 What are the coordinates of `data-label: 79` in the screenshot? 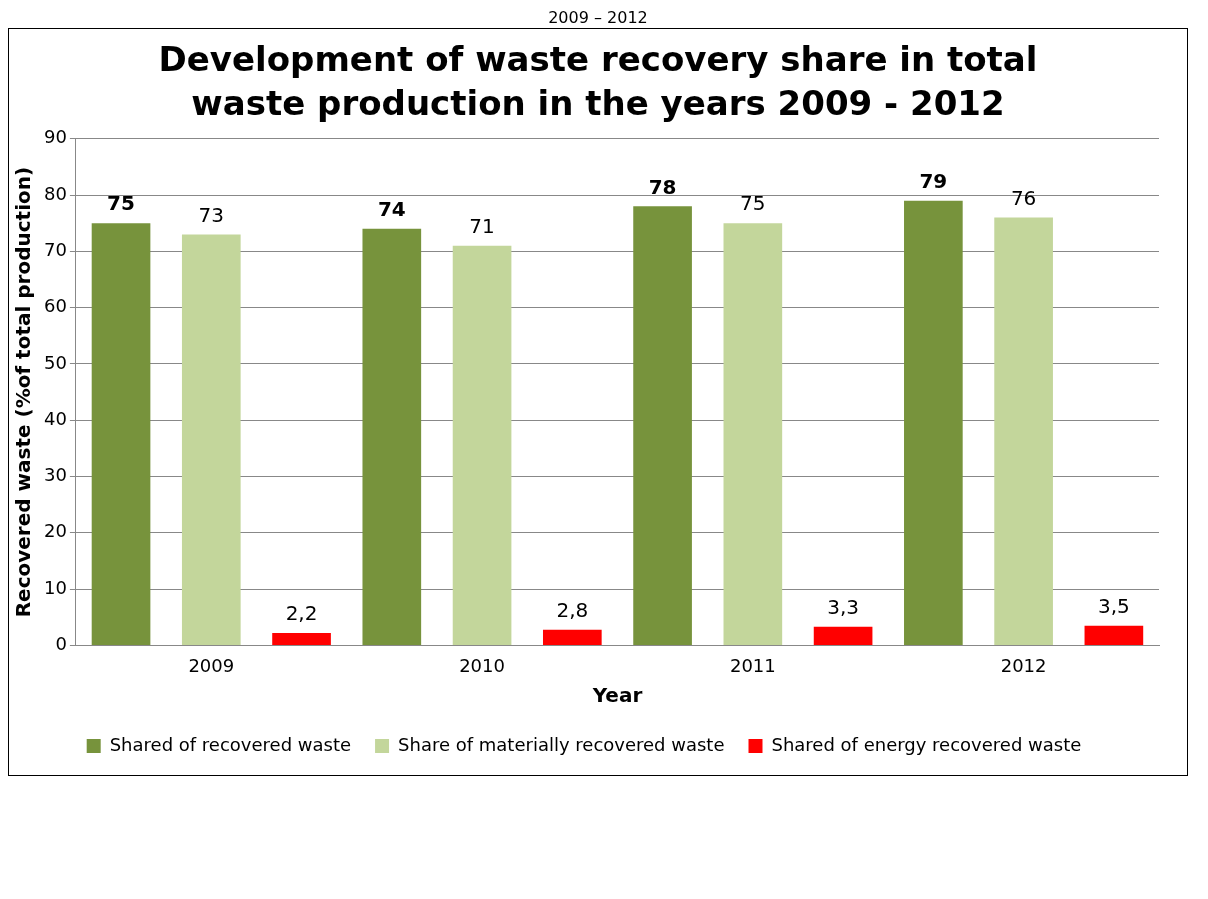 It's located at (933, 180).